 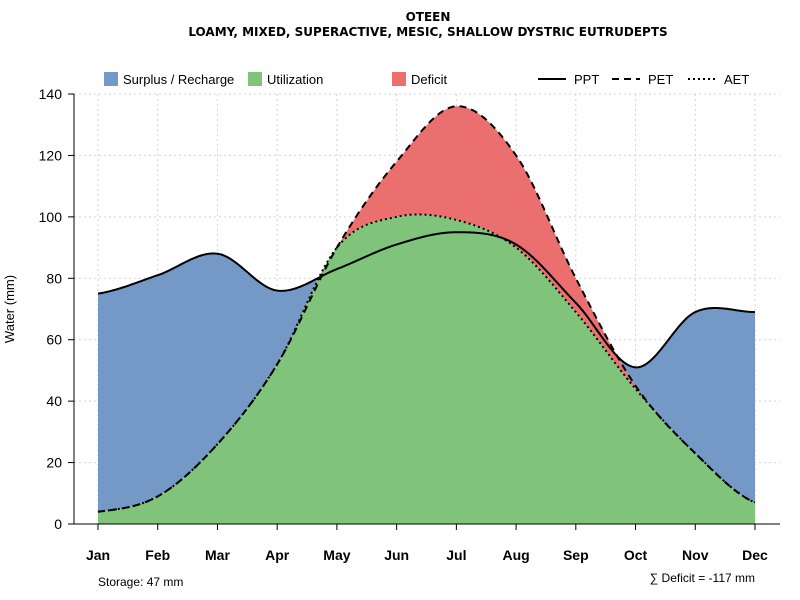 I want to click on x-tick-label-oct: Oct, so click(x=636, y=555).